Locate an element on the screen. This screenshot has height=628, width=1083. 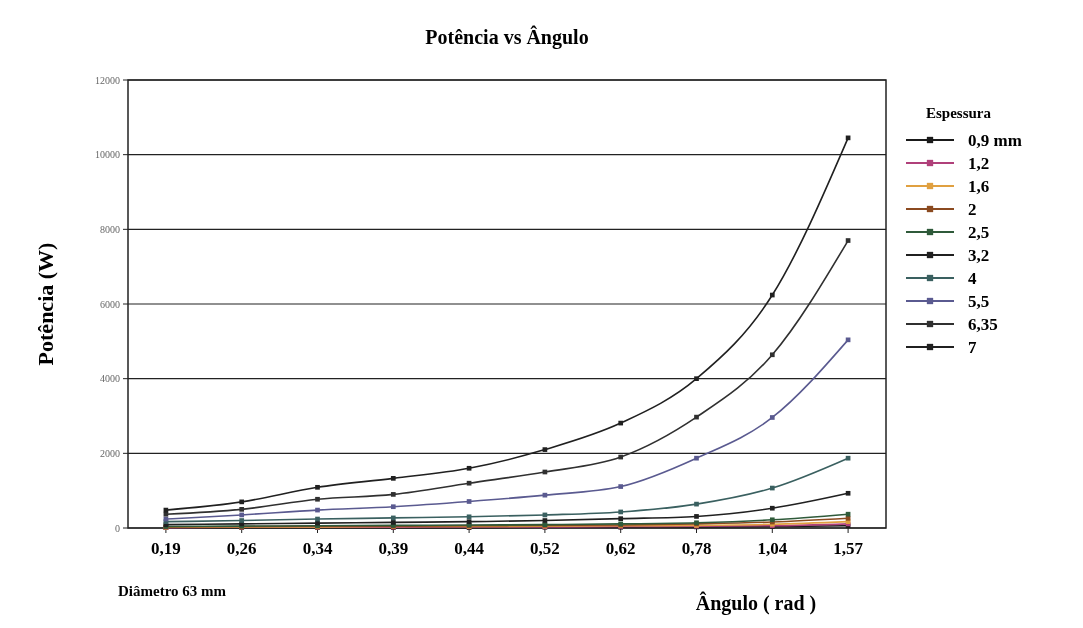
legend-title: Espessura is located at coordinates (959, 113).